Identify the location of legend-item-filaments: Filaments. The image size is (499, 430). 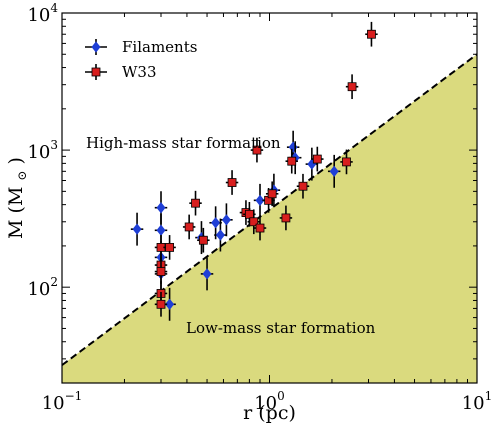
(141, 47).